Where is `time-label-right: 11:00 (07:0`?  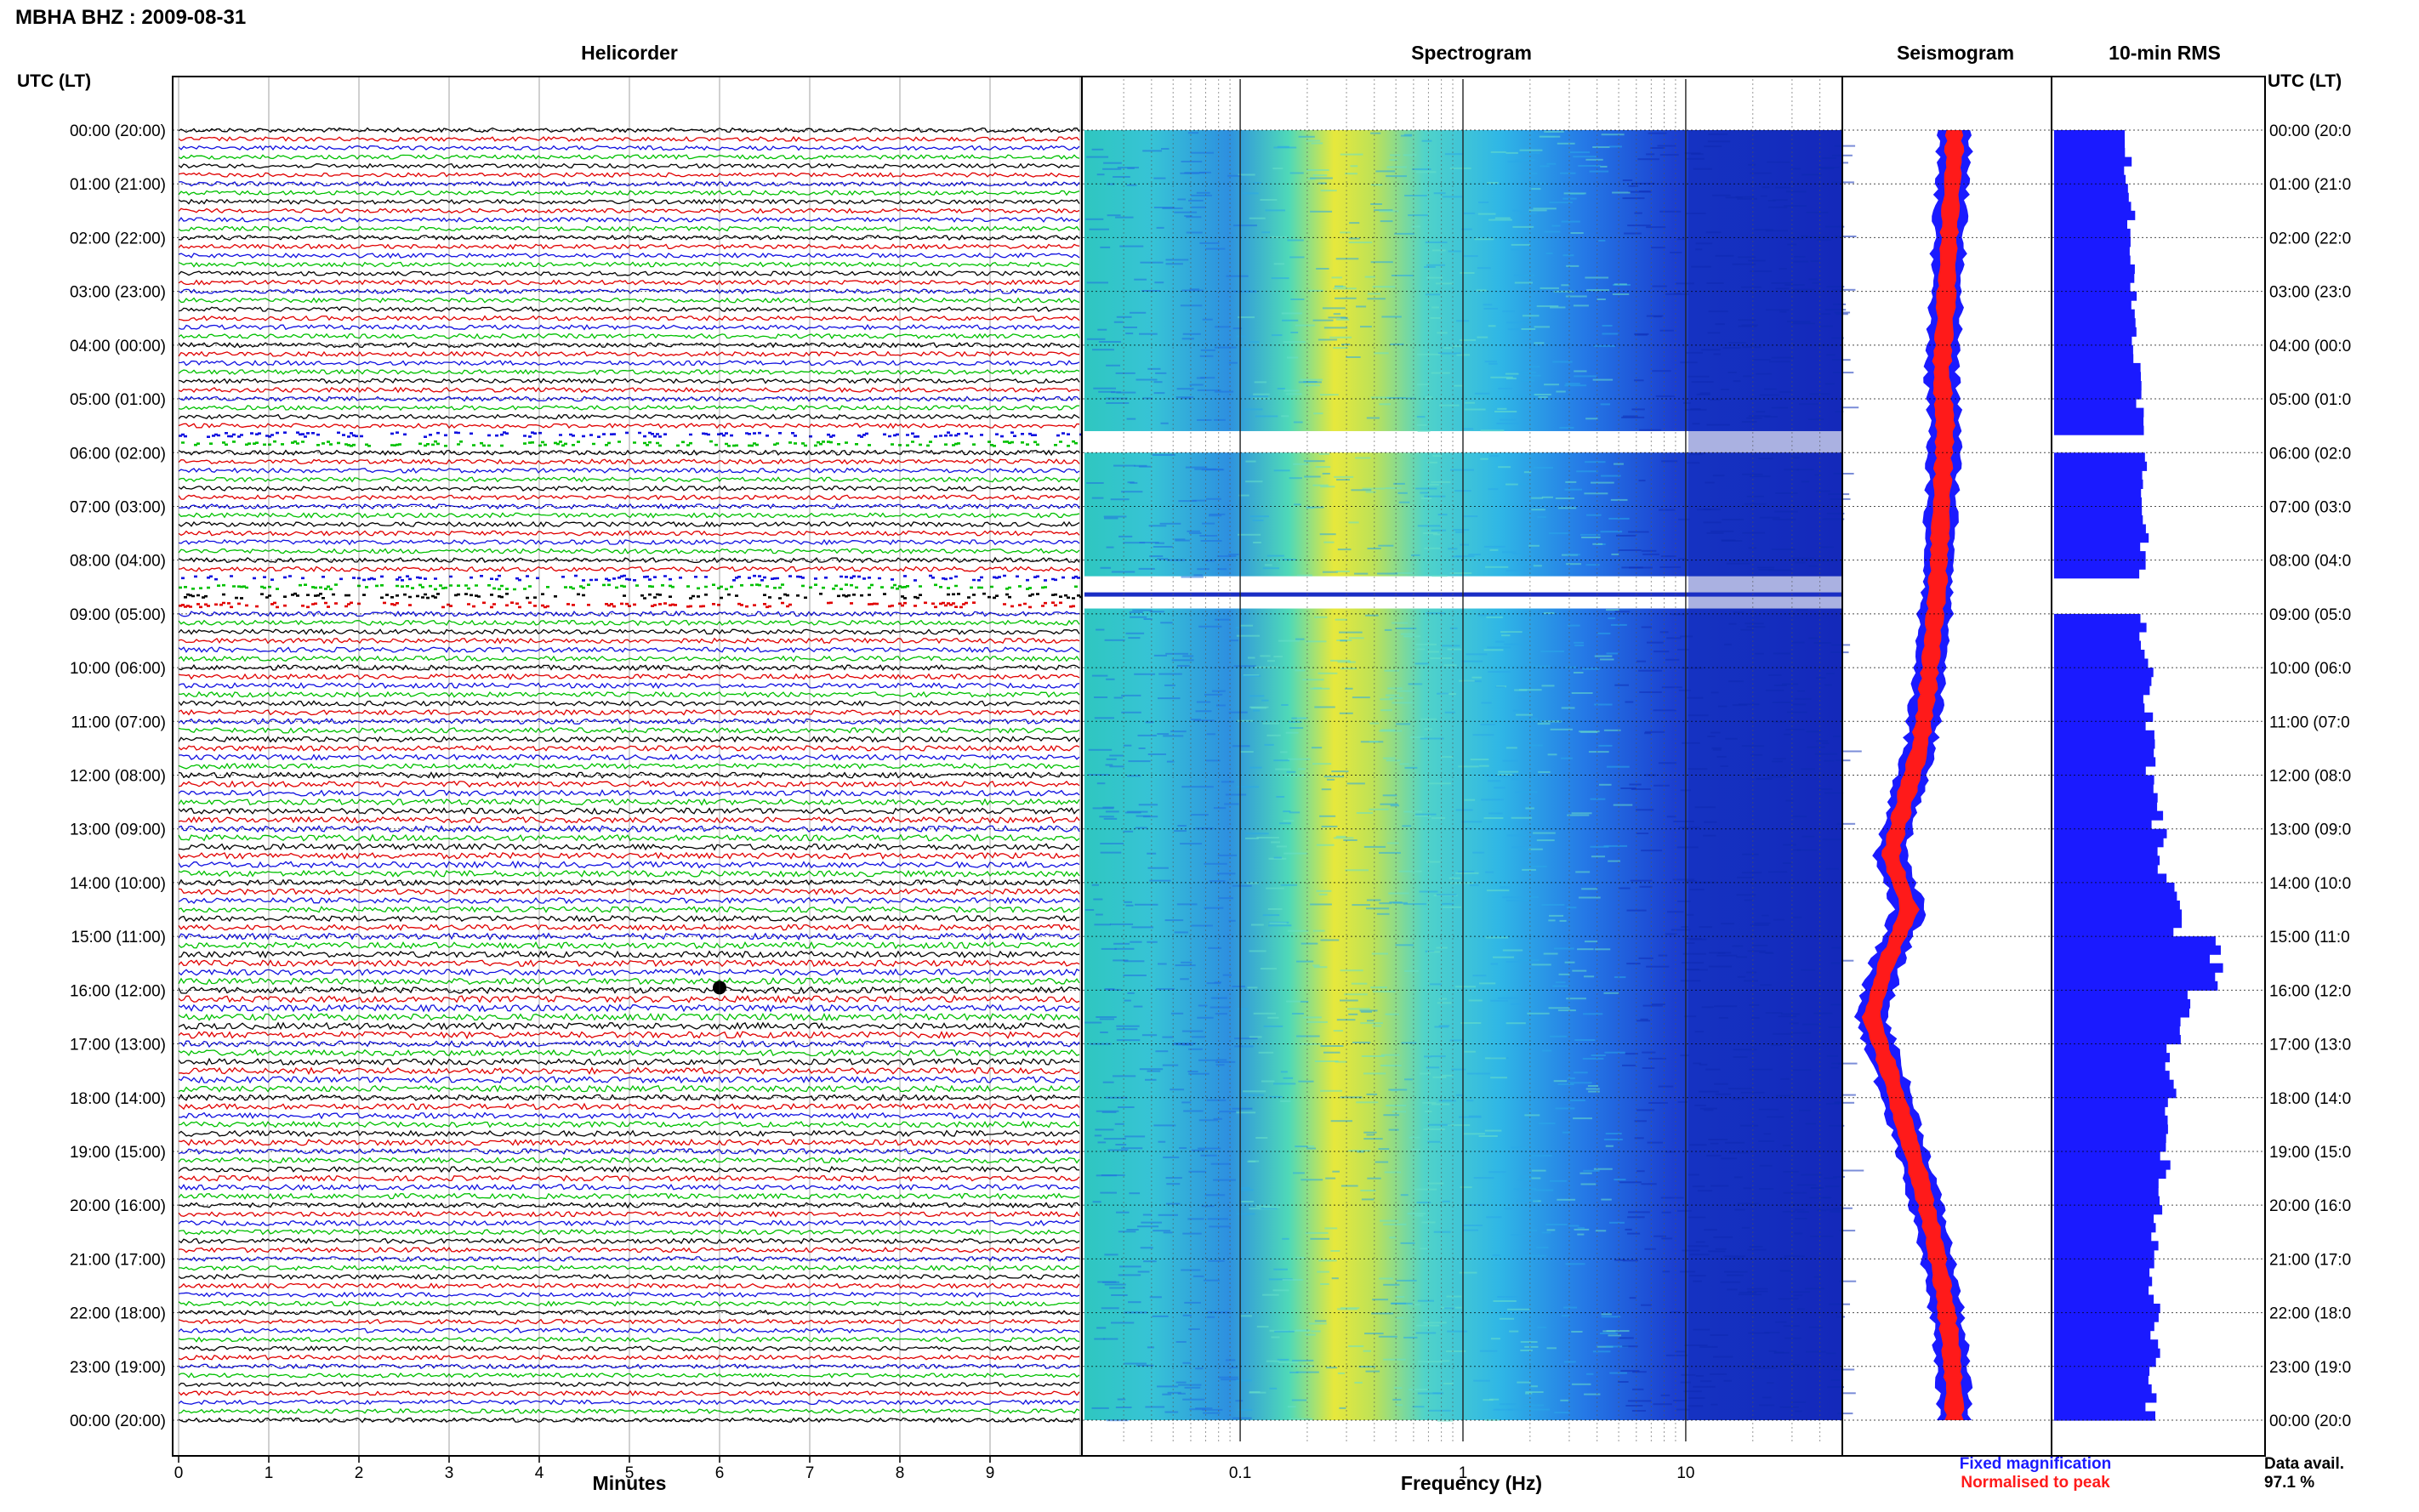
time-label-right: 11:00 (07:0 is located at coordinates (2309, 722).